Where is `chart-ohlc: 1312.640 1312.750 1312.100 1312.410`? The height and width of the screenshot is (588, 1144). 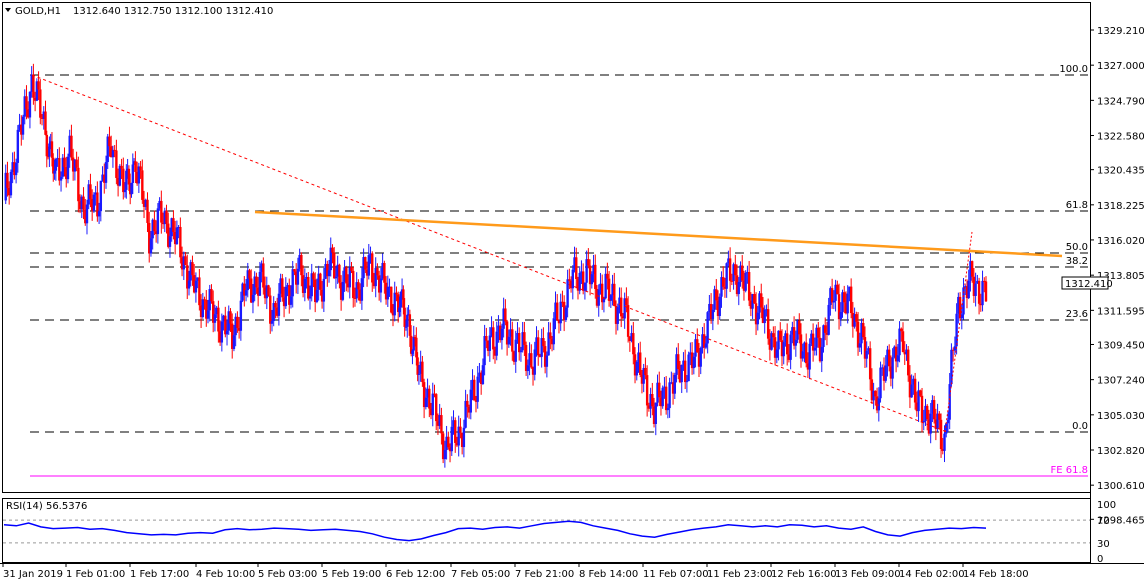
chart-ohlc: 1312.640 1312.750 1312.100 1312.410 is located at coordinates (173, 11).